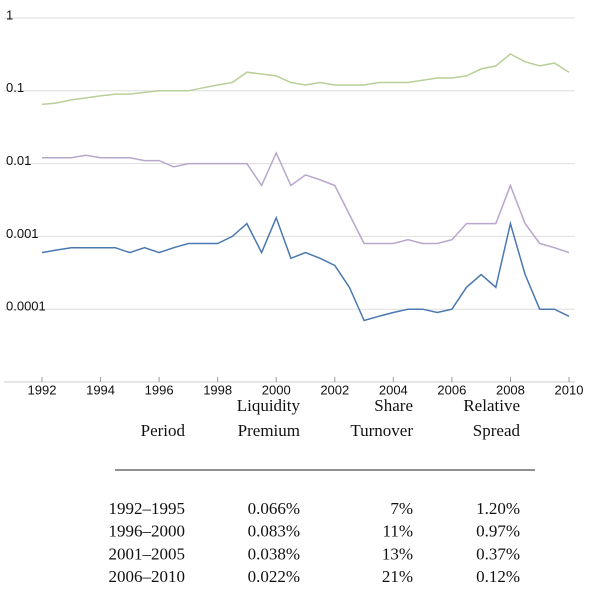  What do you see at coordinates (401, 508) in the screenshot?
I see `table-cell: 7%` at bounding box center [401, 508].